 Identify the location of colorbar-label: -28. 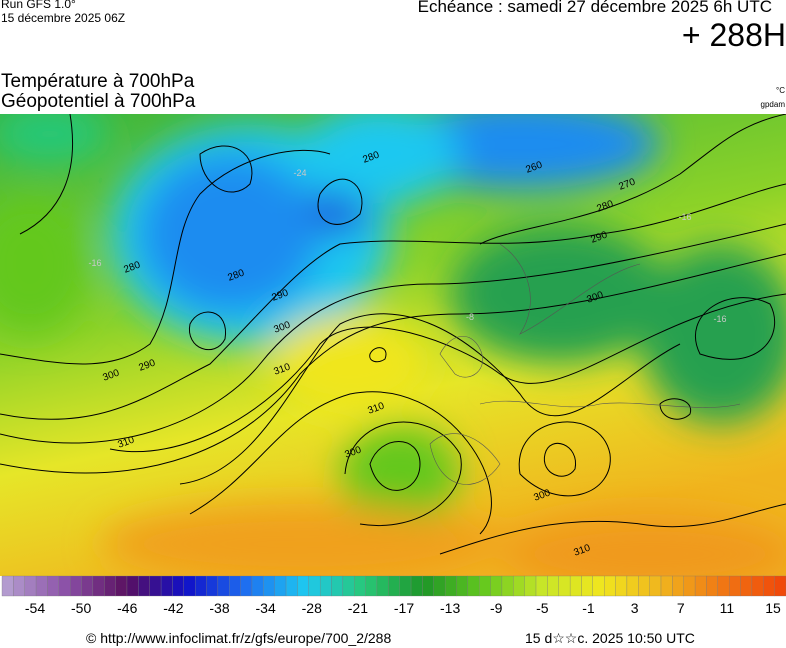
(312, 607).